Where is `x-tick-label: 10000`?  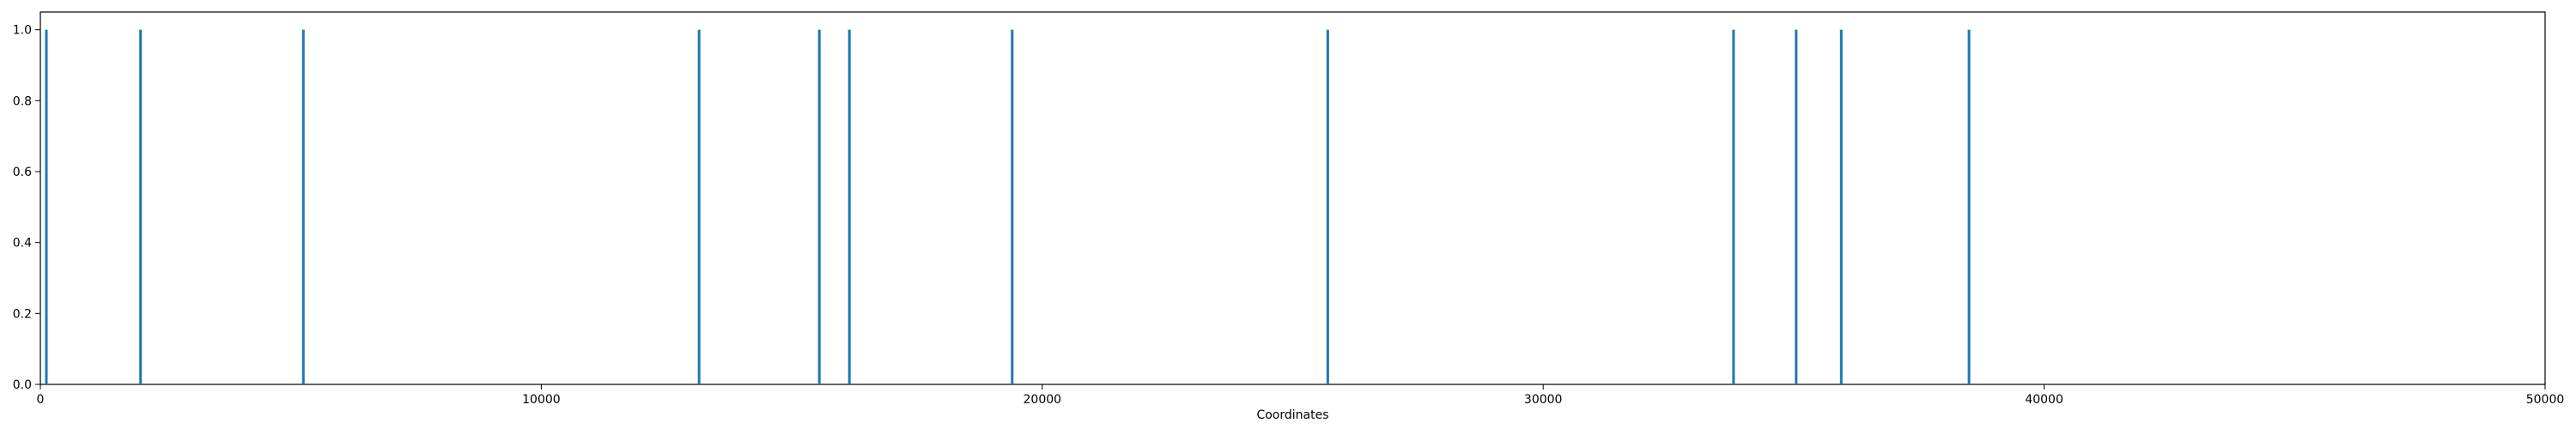 x-tick-label: 10000 is located at coordinates (541, 400).